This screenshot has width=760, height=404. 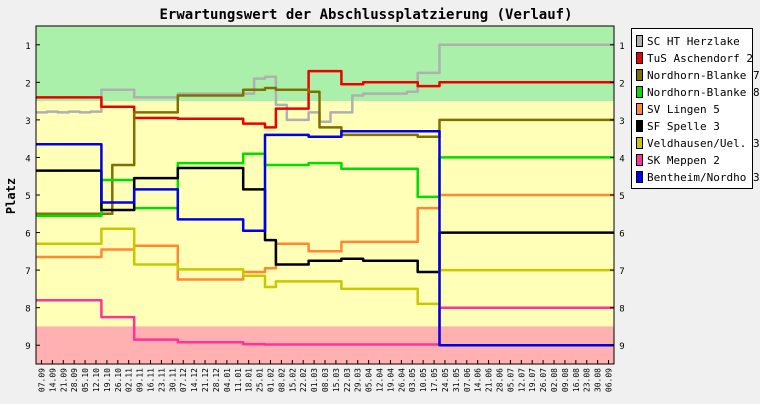 What do you see at coordinates (532, 380) in the screenshot?
I see `x-tick-label-45: 19.07` at bounding box center [532, 380].